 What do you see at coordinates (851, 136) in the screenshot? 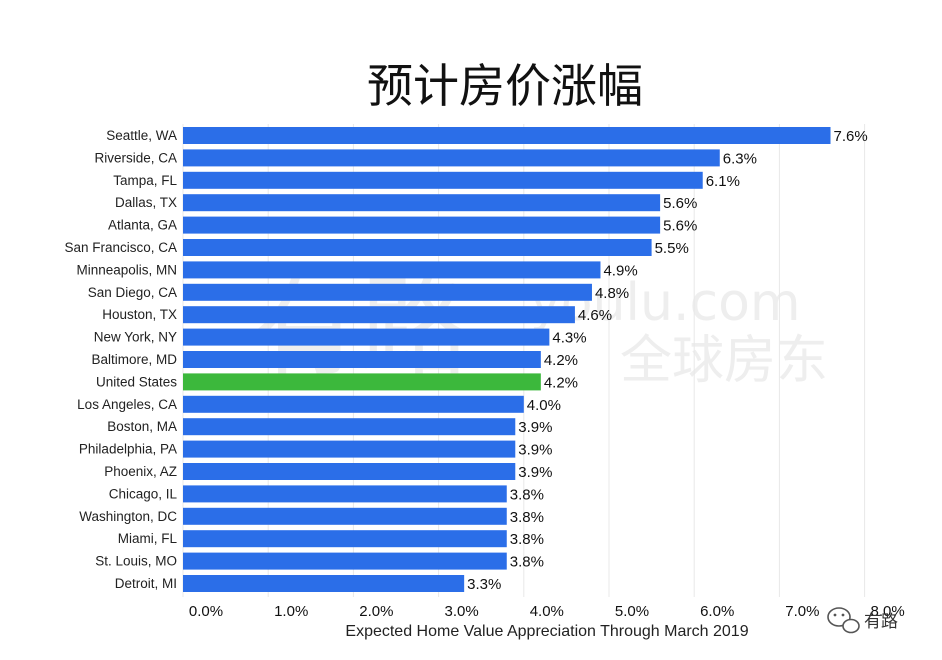
I see `value-label: 7.6%` at bounding box center [851, 136].